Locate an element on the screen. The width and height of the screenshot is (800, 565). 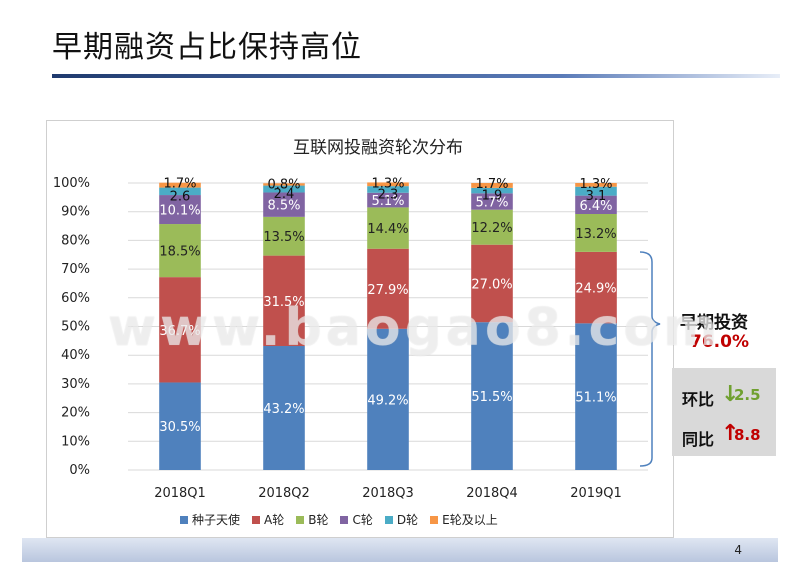
data-label: 18.5% is located at coordinates (179, 252).